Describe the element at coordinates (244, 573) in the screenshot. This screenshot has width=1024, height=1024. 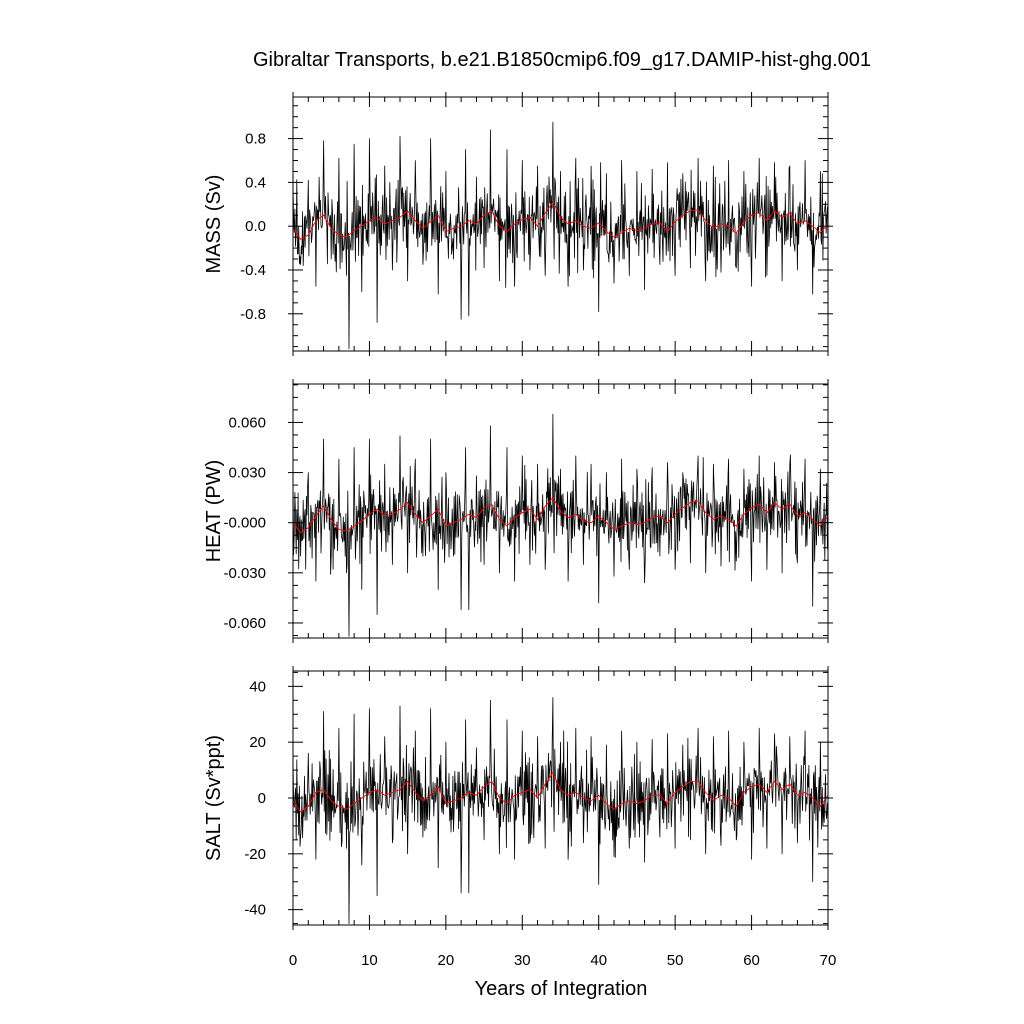
I see `y-tick-label: -0.030` at that location.